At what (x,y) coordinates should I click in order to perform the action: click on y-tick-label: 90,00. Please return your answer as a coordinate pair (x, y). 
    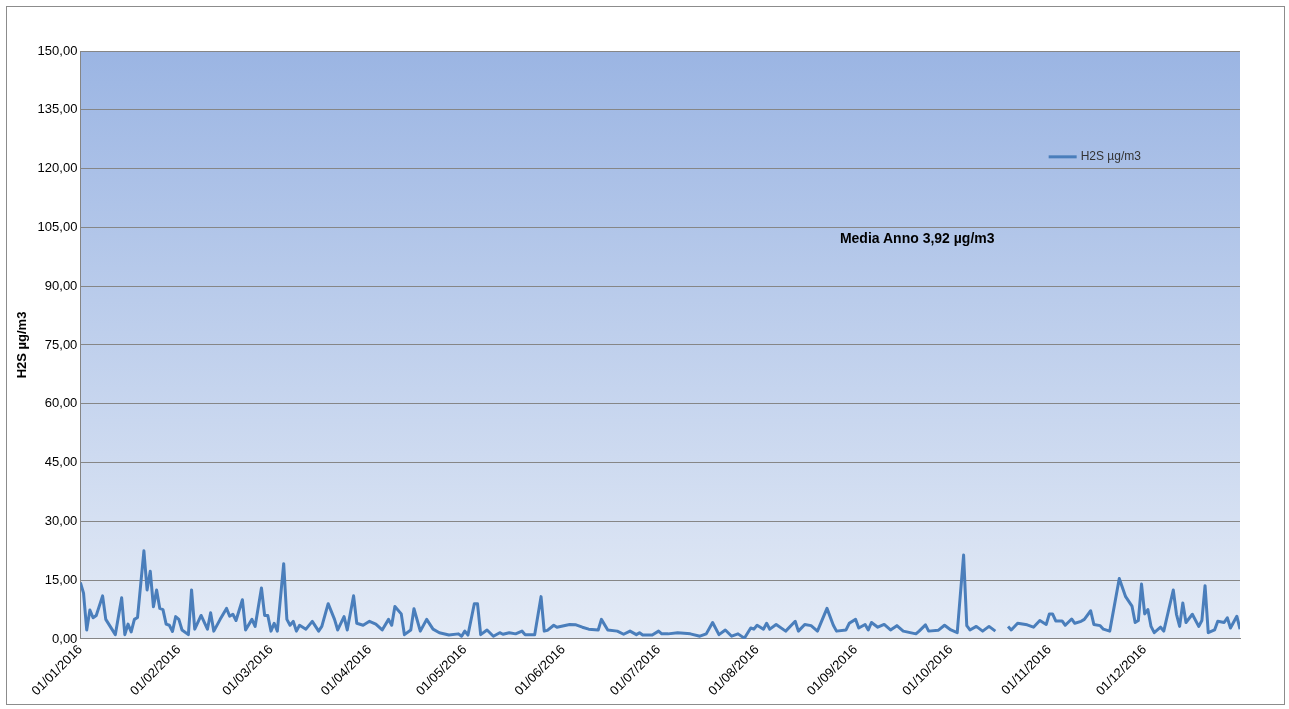
    Looking at the image, I should click on (61, 285).